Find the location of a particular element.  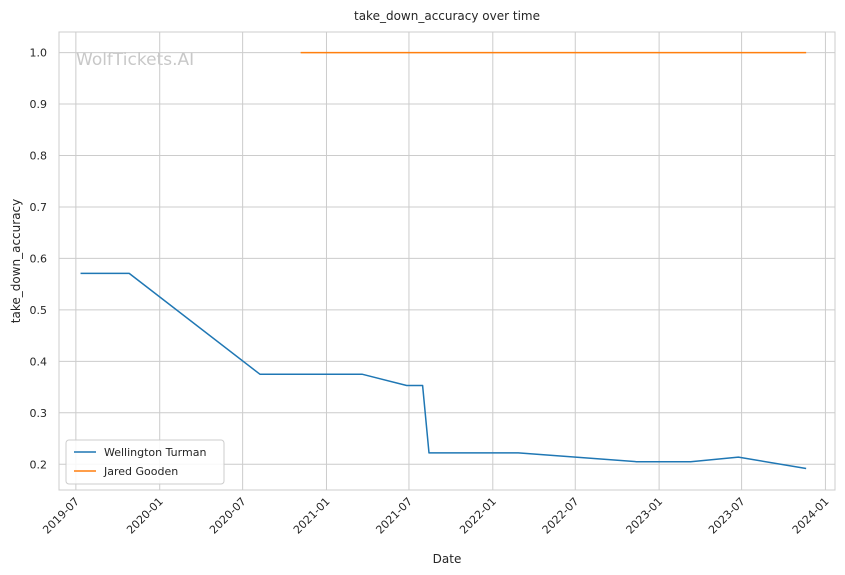

y-tick-label: 0.2 is located at coordinates (39, 464).